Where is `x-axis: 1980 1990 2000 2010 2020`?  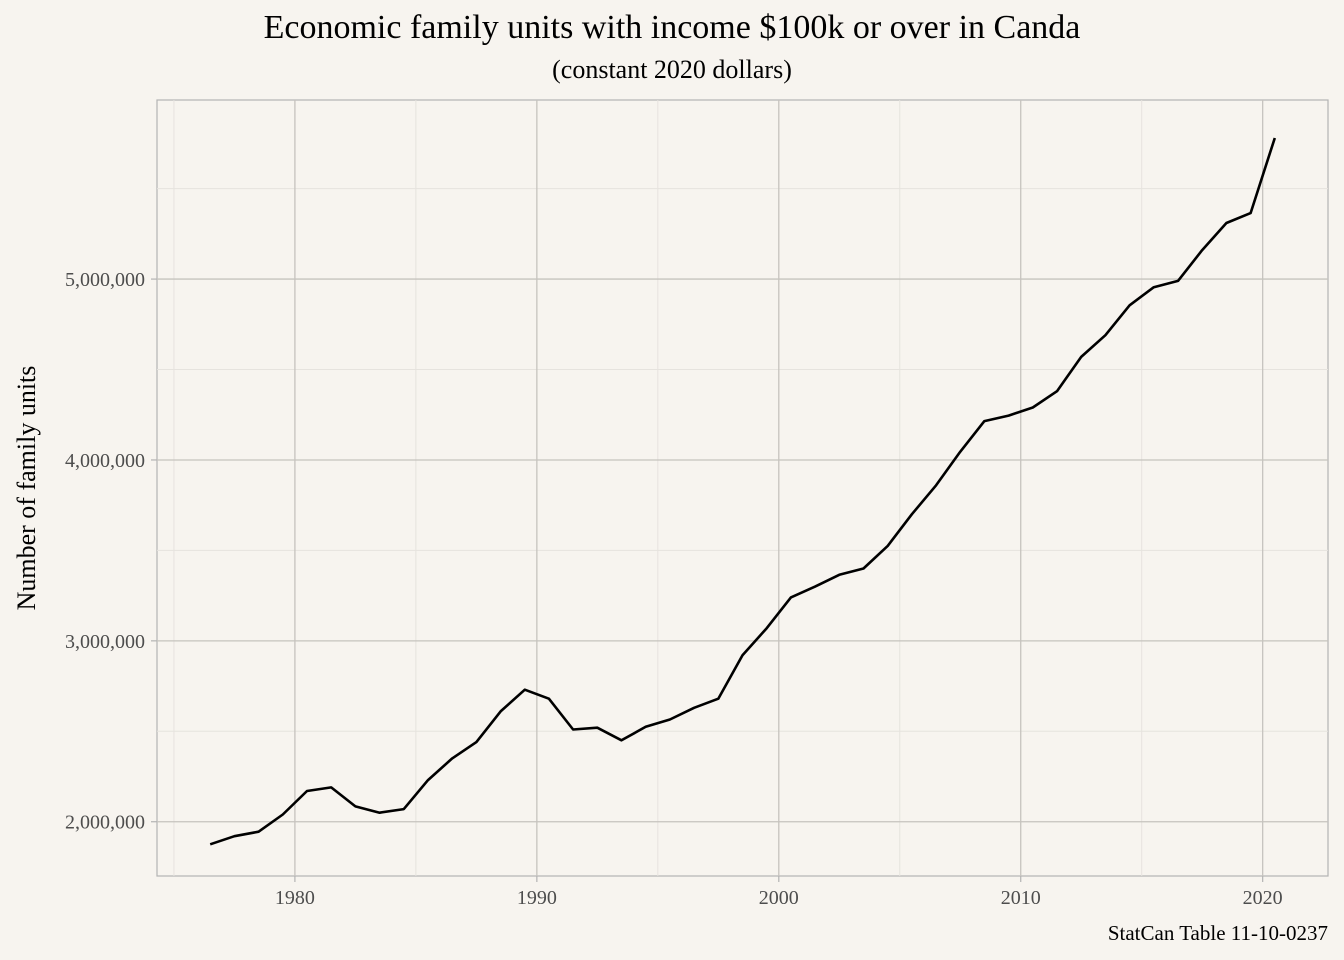 x-axis: 1980 1990 2000 2010 2020 is located at coordinates (779, 892).